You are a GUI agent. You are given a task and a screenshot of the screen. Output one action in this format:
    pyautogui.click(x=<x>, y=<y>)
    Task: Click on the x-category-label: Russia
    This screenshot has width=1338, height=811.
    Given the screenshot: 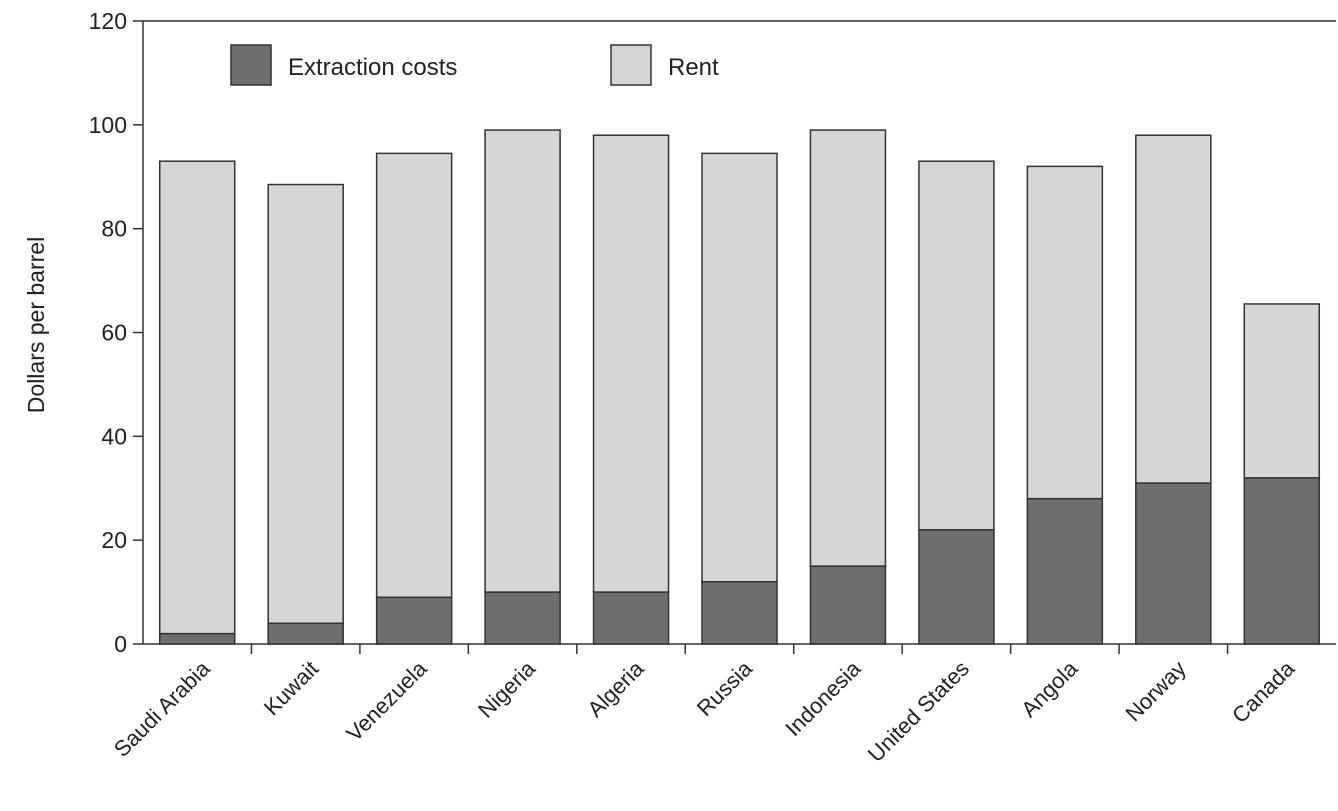 What is the action you would take?
    pyautogui.click(x=725, y=688)
    